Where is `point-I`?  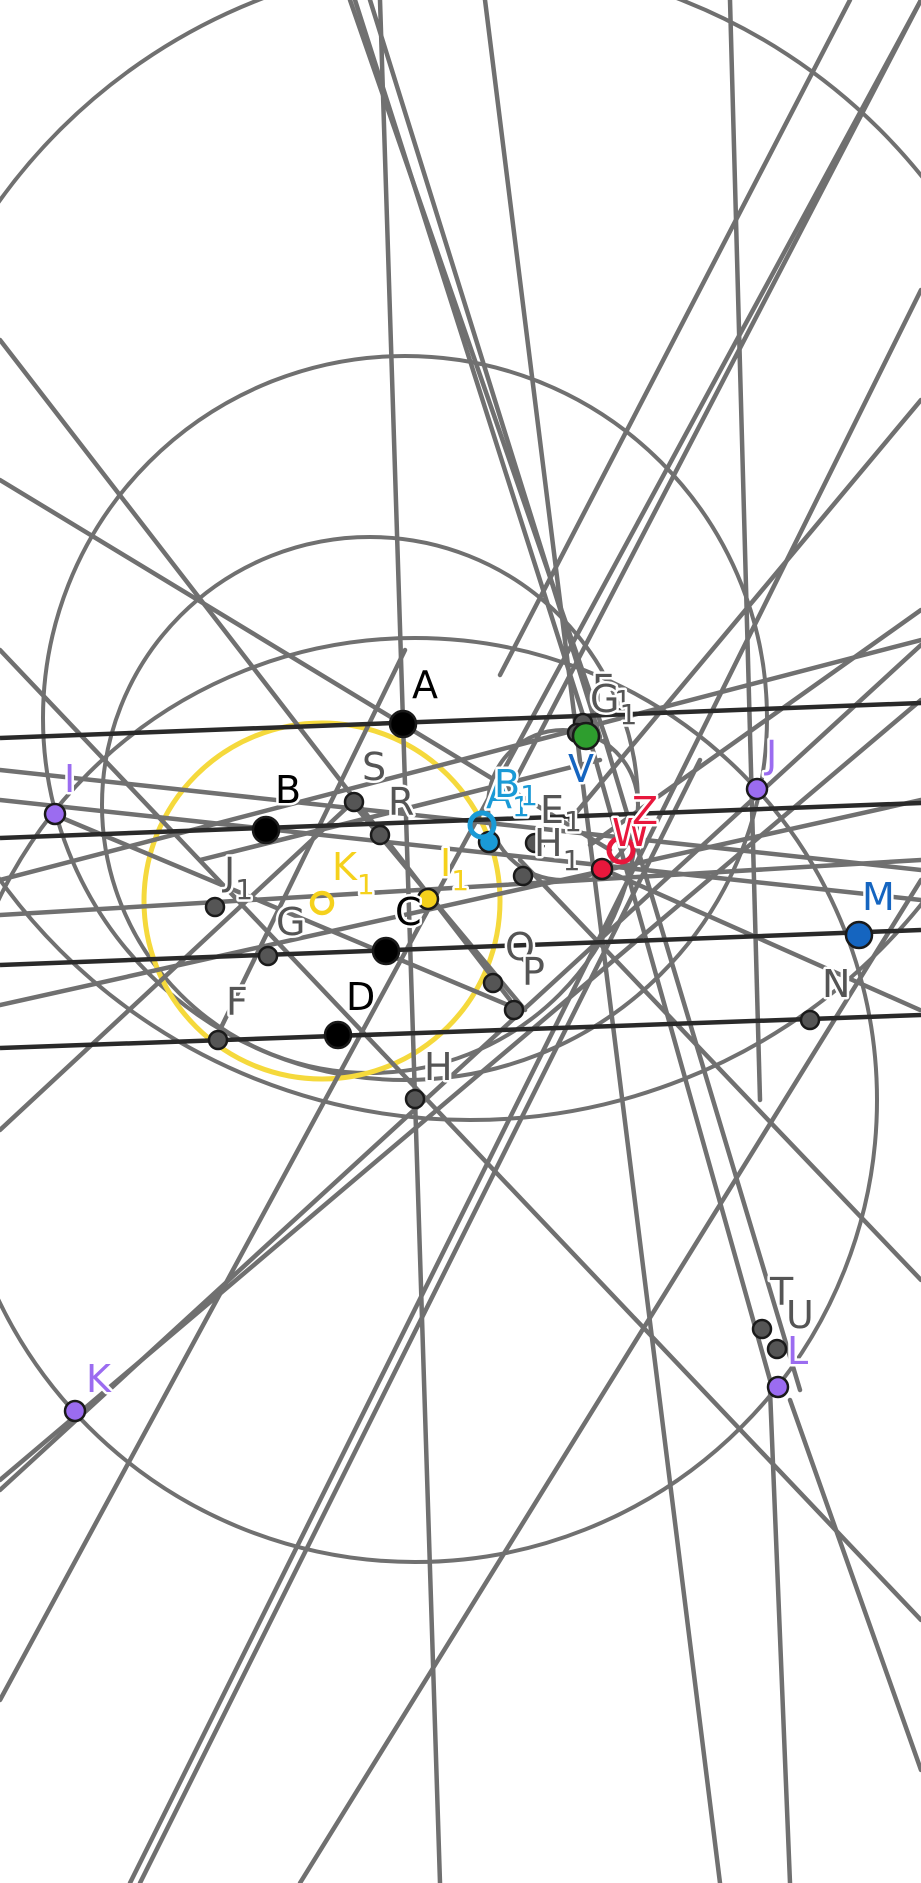
point-I is located at coordinates (55, 814).